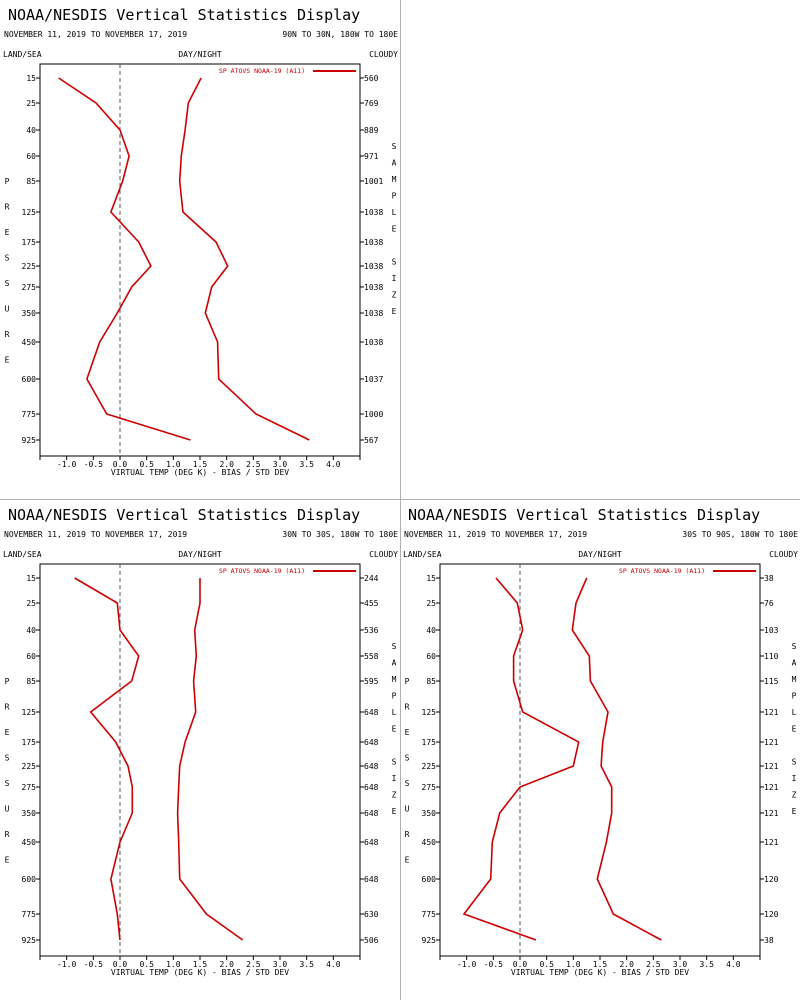 Image resolution: width=800 pixels, height=1000 pixels. Describe the element at coordinates (373, 181) in the screenshot. I see `sample-size-label: 1001` at that location.